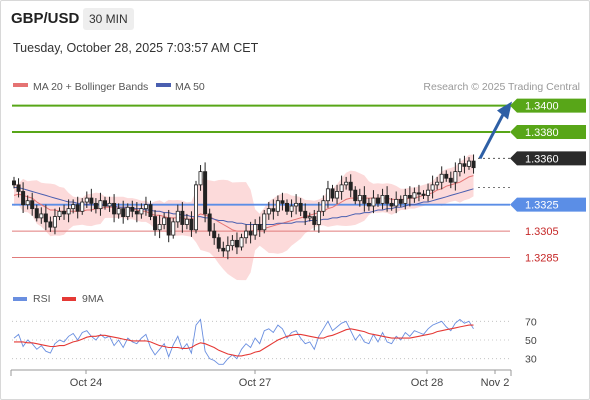  I want to click on arrow-shaft, so click(491, 136).